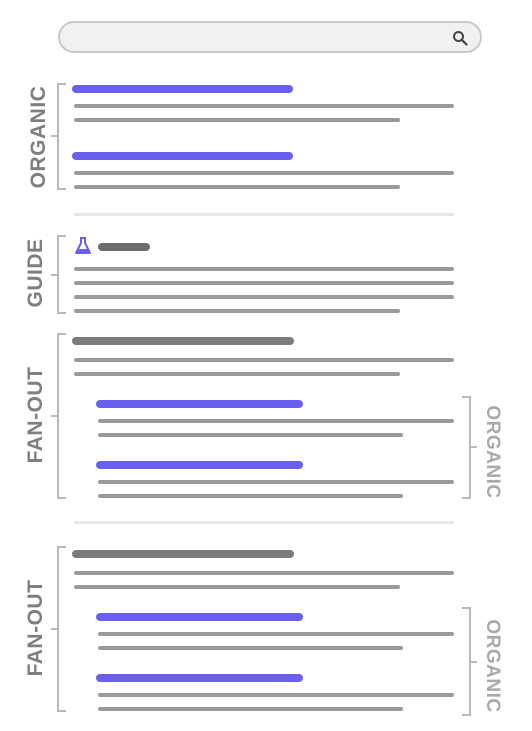 The height and width of the screenshot is (731, 532). What do you see at coordinates (61, 629) in the screenshot?
I see `fanout-2-bracket` at bounding box center [61, 629].